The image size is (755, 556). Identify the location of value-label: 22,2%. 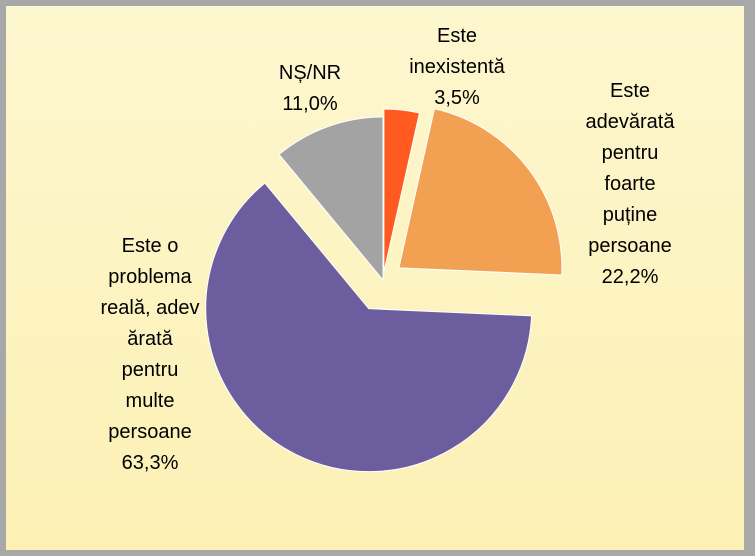
(630, 277).